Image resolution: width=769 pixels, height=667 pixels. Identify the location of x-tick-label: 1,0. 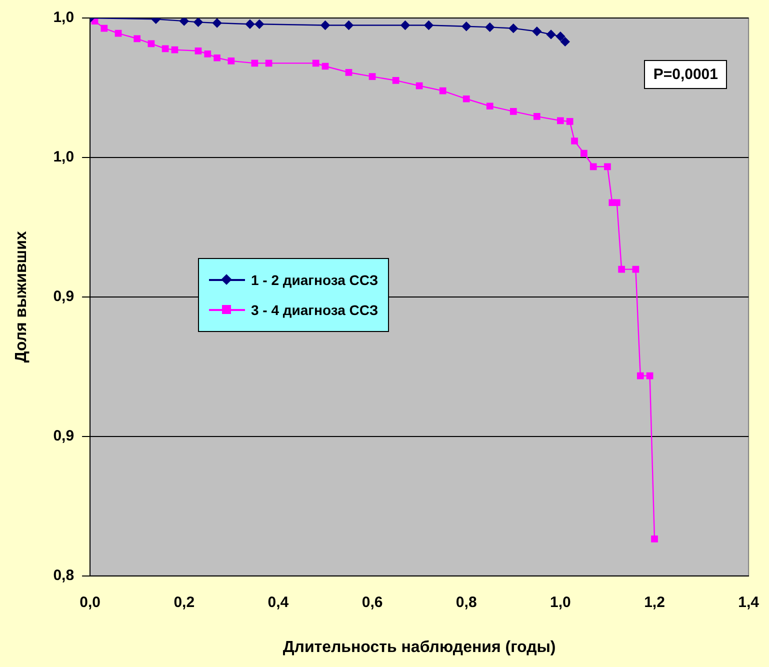
(560, 602).